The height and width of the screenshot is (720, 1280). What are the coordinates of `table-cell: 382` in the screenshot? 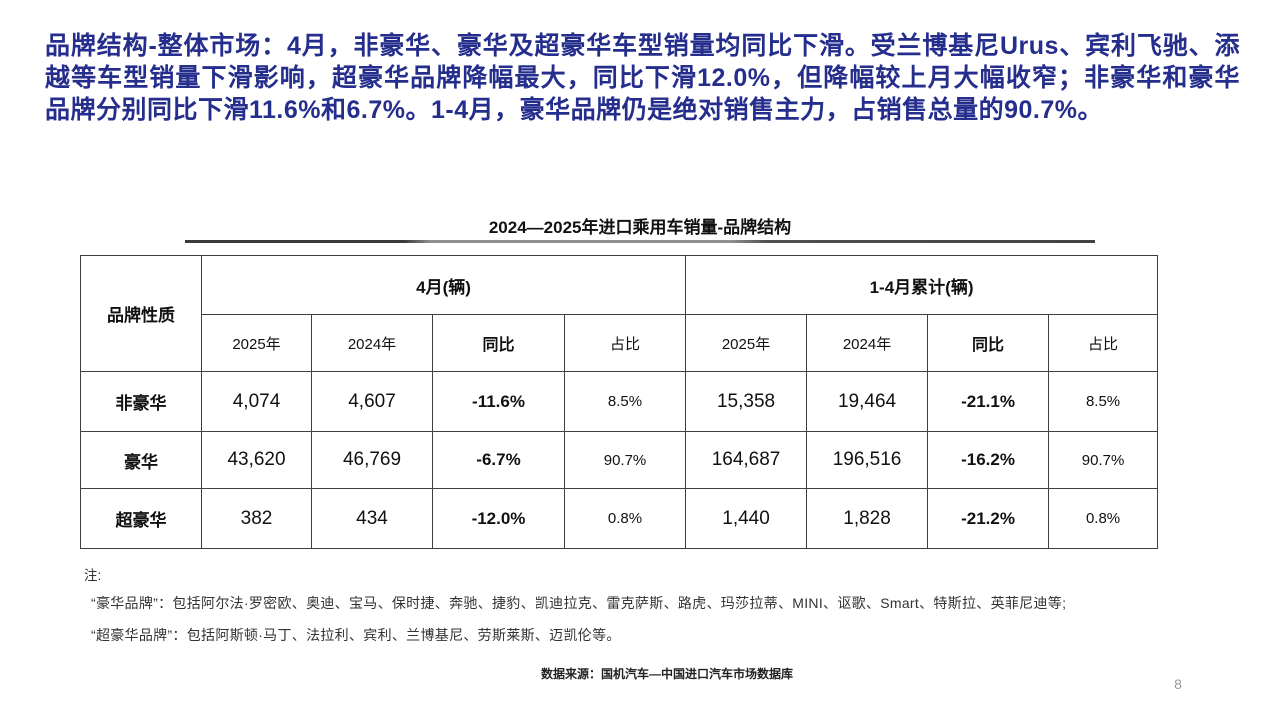 It's located at (256, 518).